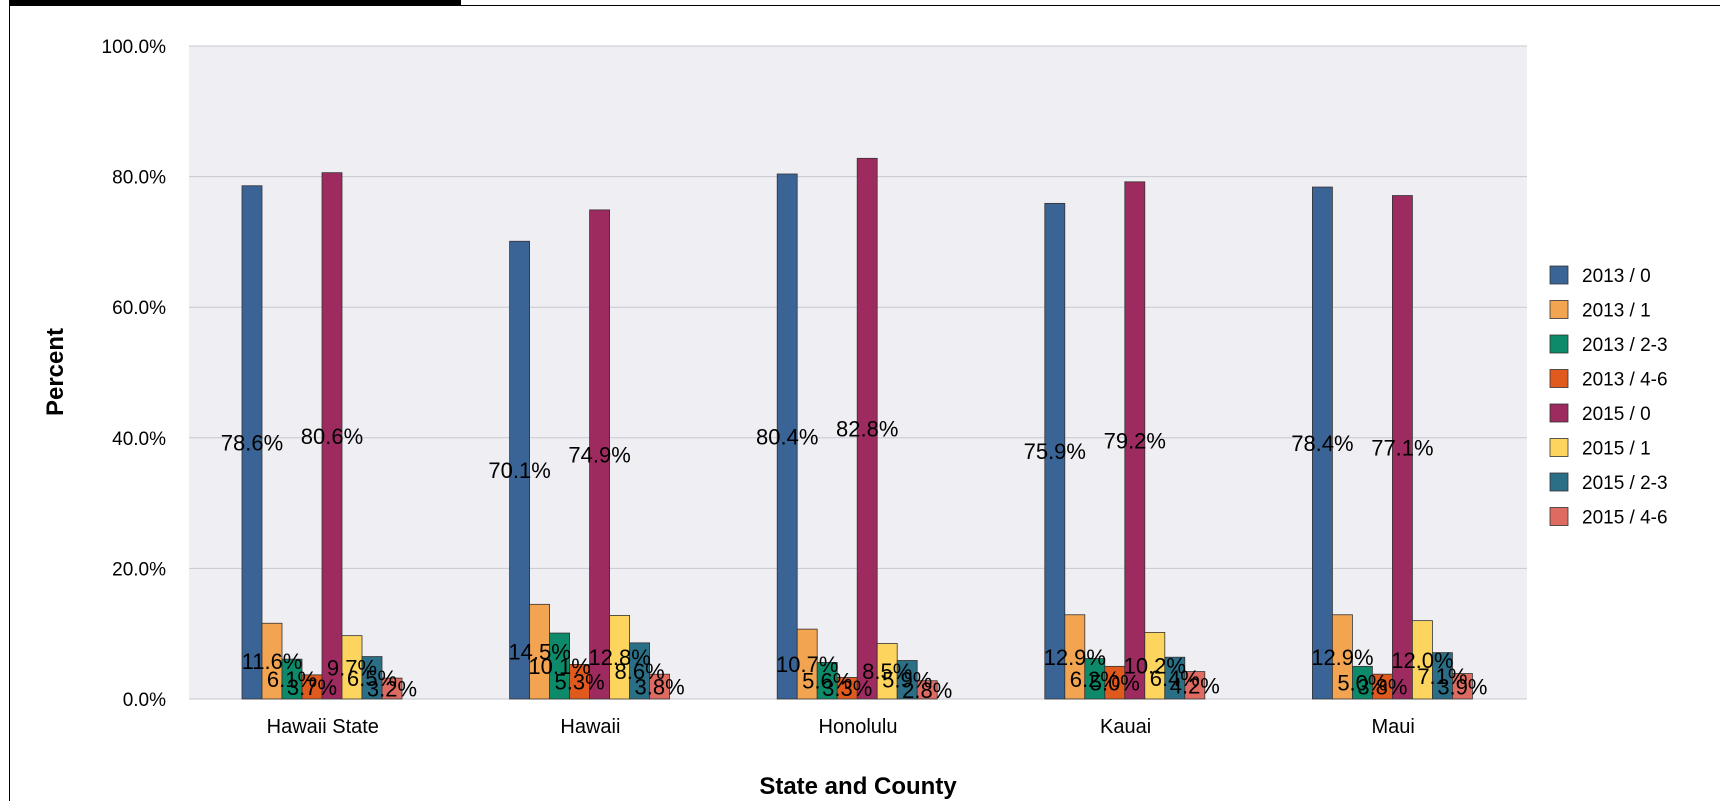  Describe the element at coordinates (292, 679) in the screenshot. I see `data-label: 6.1%` at that location.